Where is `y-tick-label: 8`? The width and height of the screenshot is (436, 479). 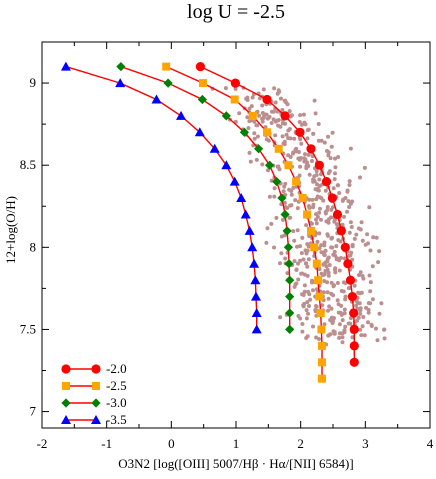
y-tick-label: 8 is located at coordinates (33, 246).